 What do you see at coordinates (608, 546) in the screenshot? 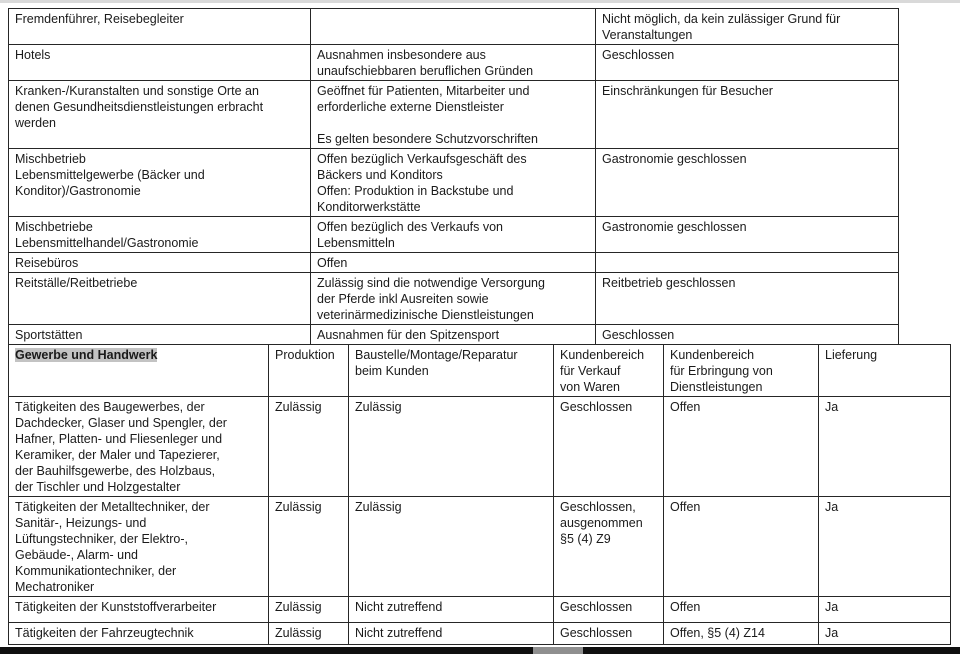
I see `verkauf-cell: Geschlossen, ausgenommen §5 (4) Z9` at bounding box center [608, 546].